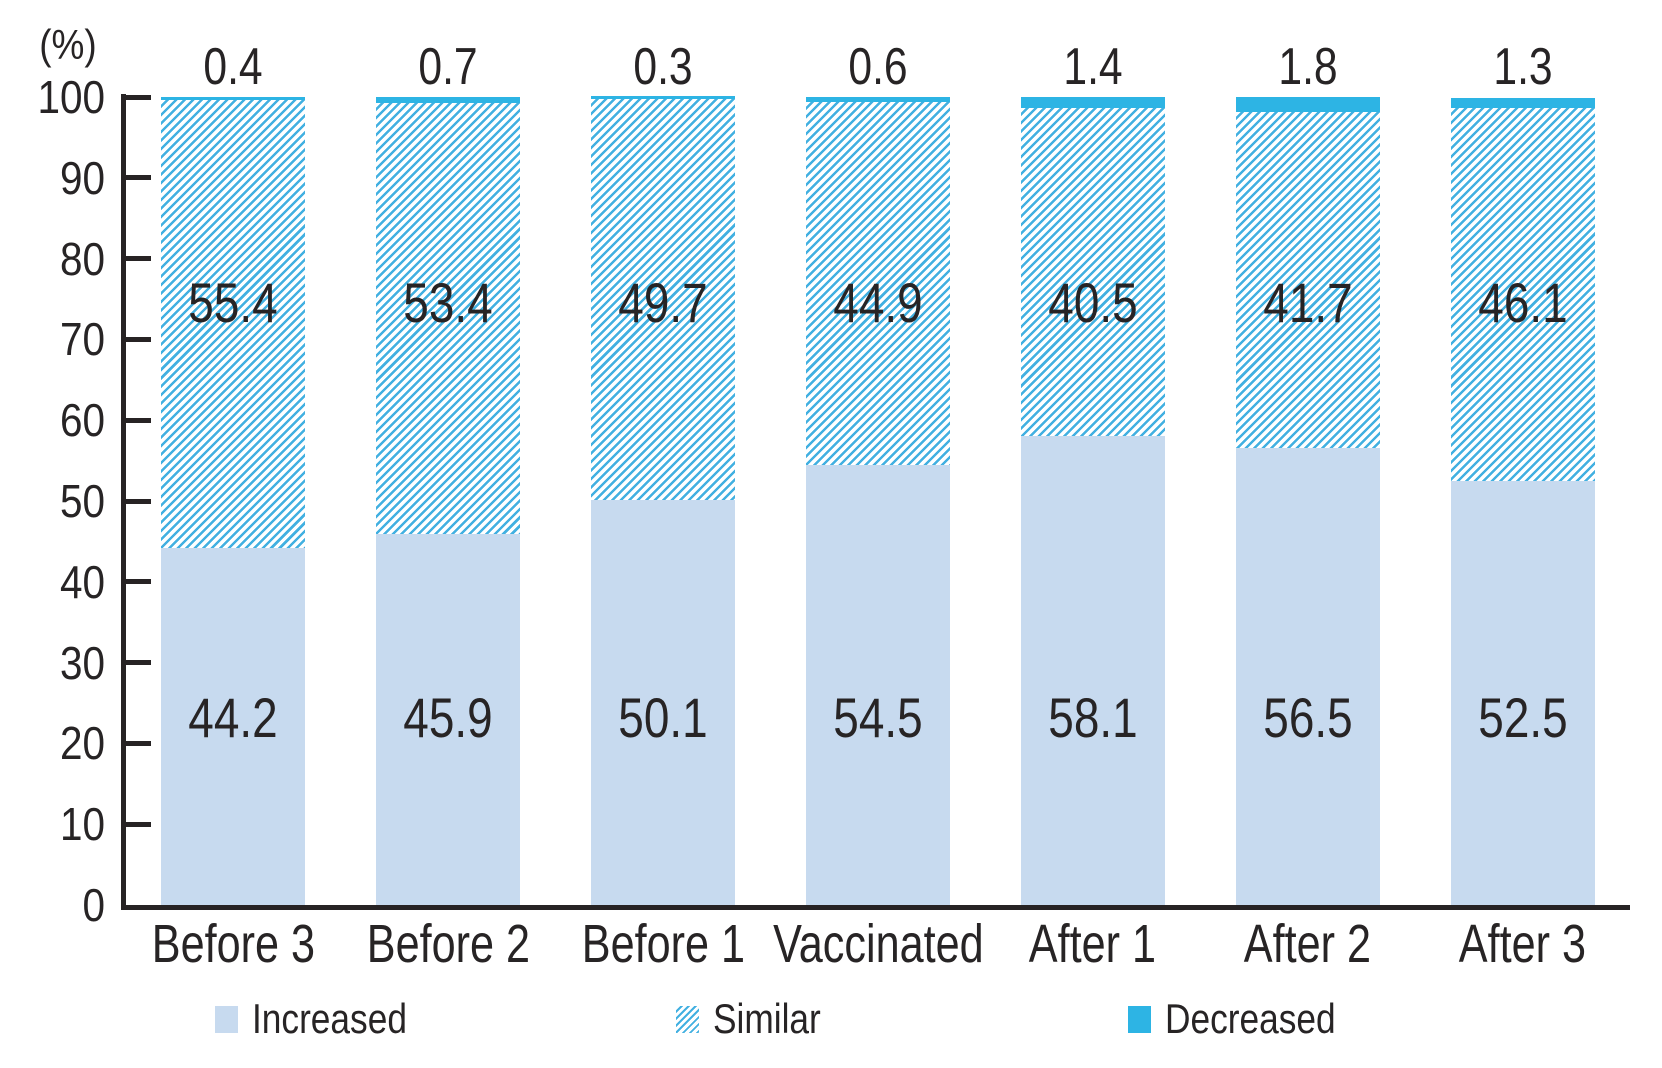 The image size is (1662, 1068). What do you see at coordinates (663, 944) in the screenshot?
I see `x-axis-label: Before 1` at bounding box center [663, 944].